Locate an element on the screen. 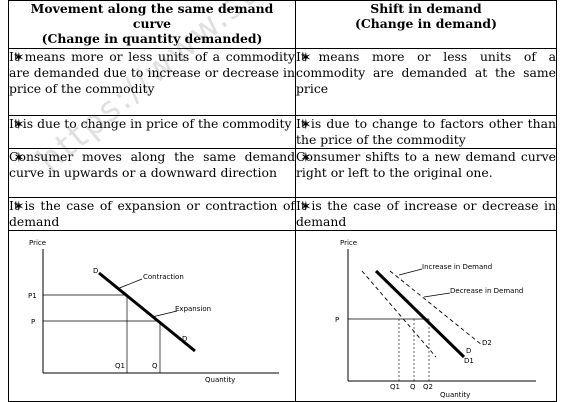 The height and width of the screenshot is (402, 566). demand-curve-d2 is located at coordinates (436, 308).